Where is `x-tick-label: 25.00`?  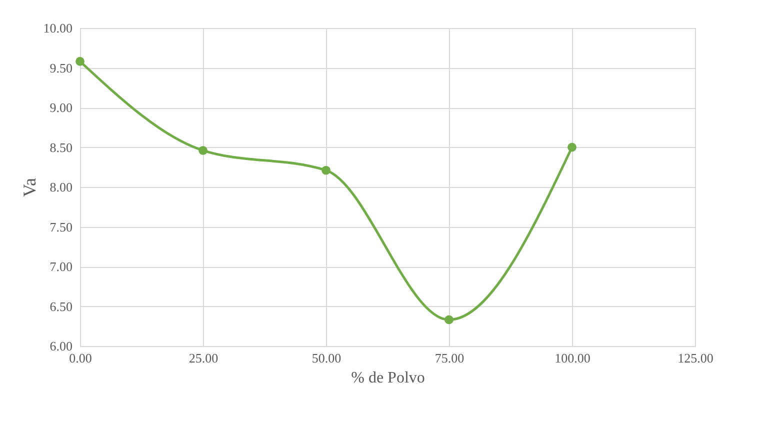
x-tick-label: 25.00 is located at coordinates (203, 358).